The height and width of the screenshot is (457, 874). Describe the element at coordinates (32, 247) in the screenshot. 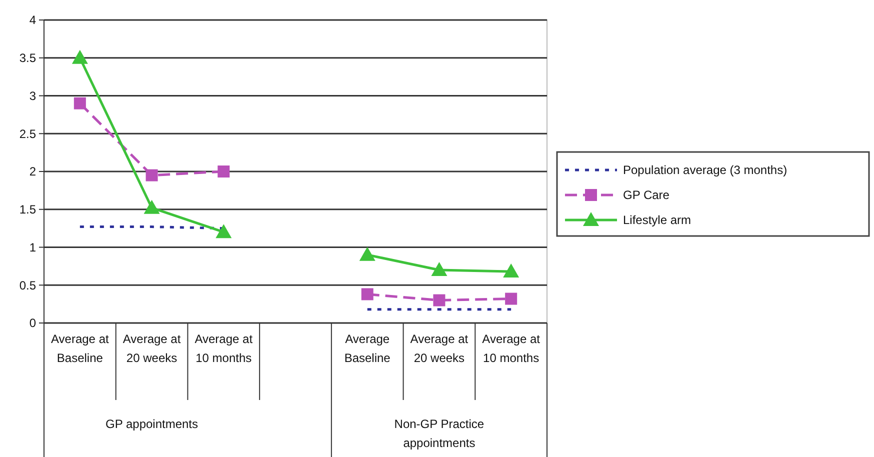

I see `y-tick-label: 1` at that location.